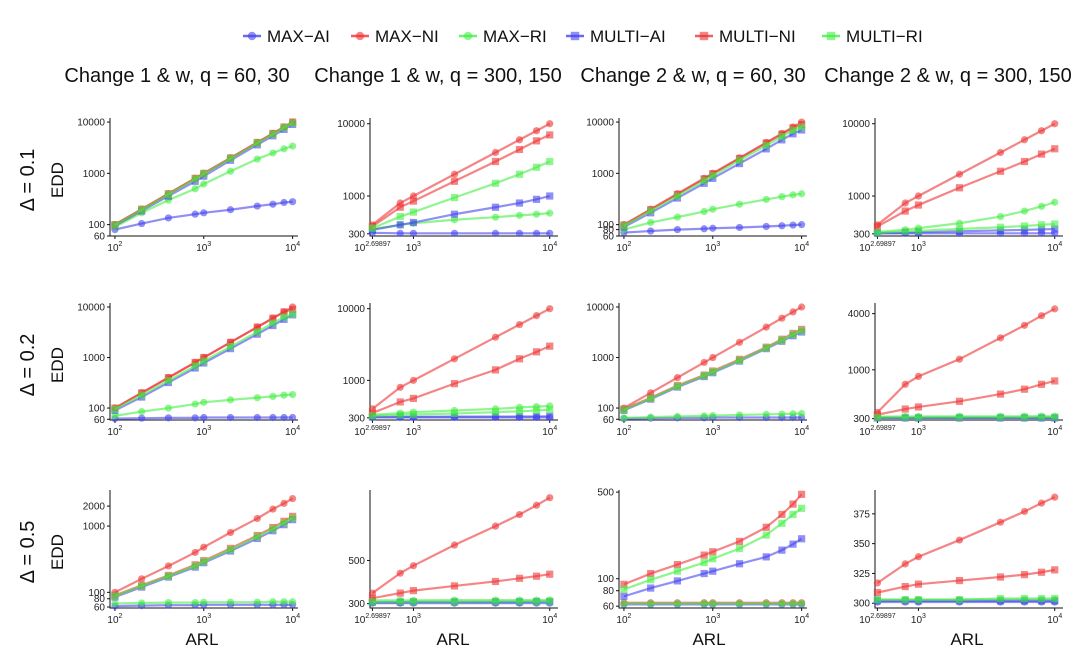  What do you see at coordinates (96, 593) in the screenshot?
I see `panel-r3-c1-ytick-label: 100` at bounding box center [96, 593].